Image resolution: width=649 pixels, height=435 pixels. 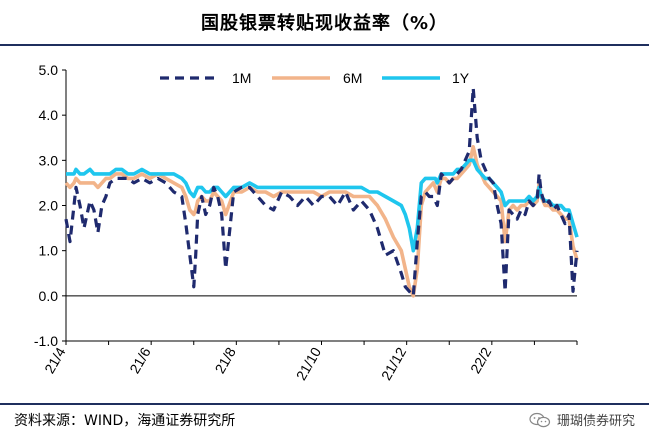 I want to click on x-tick-label: 22/2, so click(x=481, y=360).